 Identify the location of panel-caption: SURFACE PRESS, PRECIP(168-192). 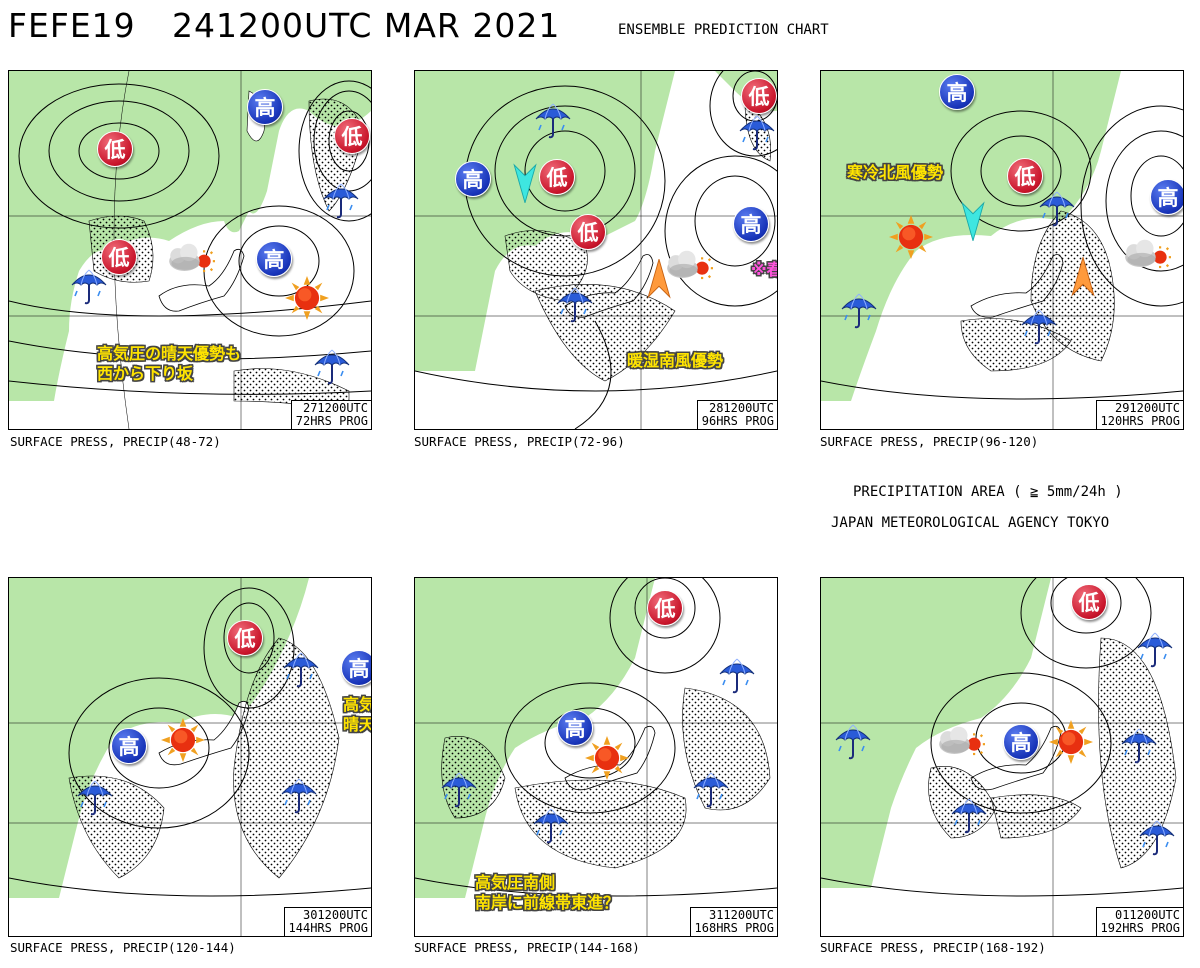
(933, 947).